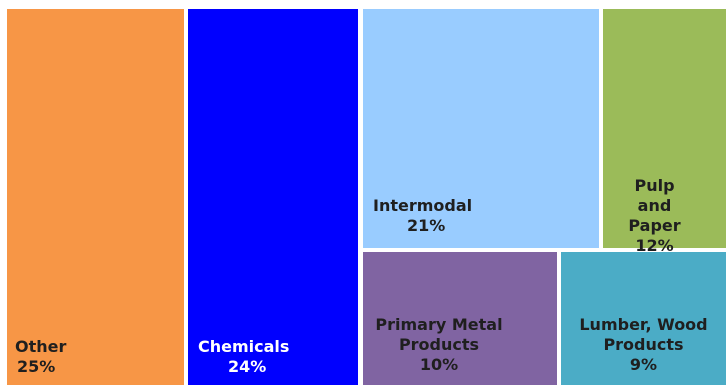 The image size is (726, 385). I want to click on tile-chemicals-label: Chemicals 24%, so click(243, 357).